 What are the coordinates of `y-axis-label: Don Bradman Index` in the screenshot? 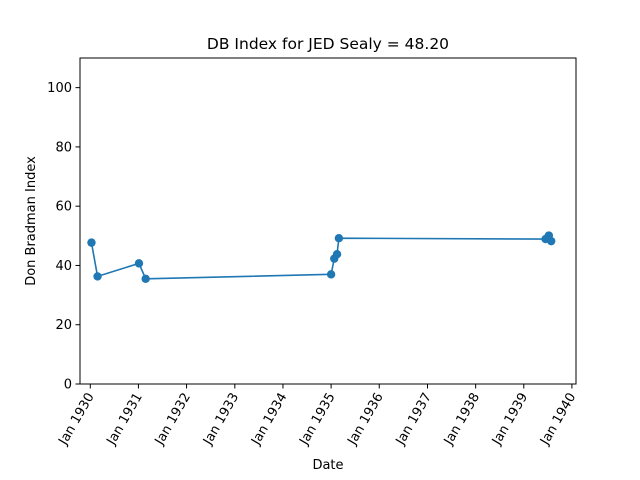 It's located at (31, 221).